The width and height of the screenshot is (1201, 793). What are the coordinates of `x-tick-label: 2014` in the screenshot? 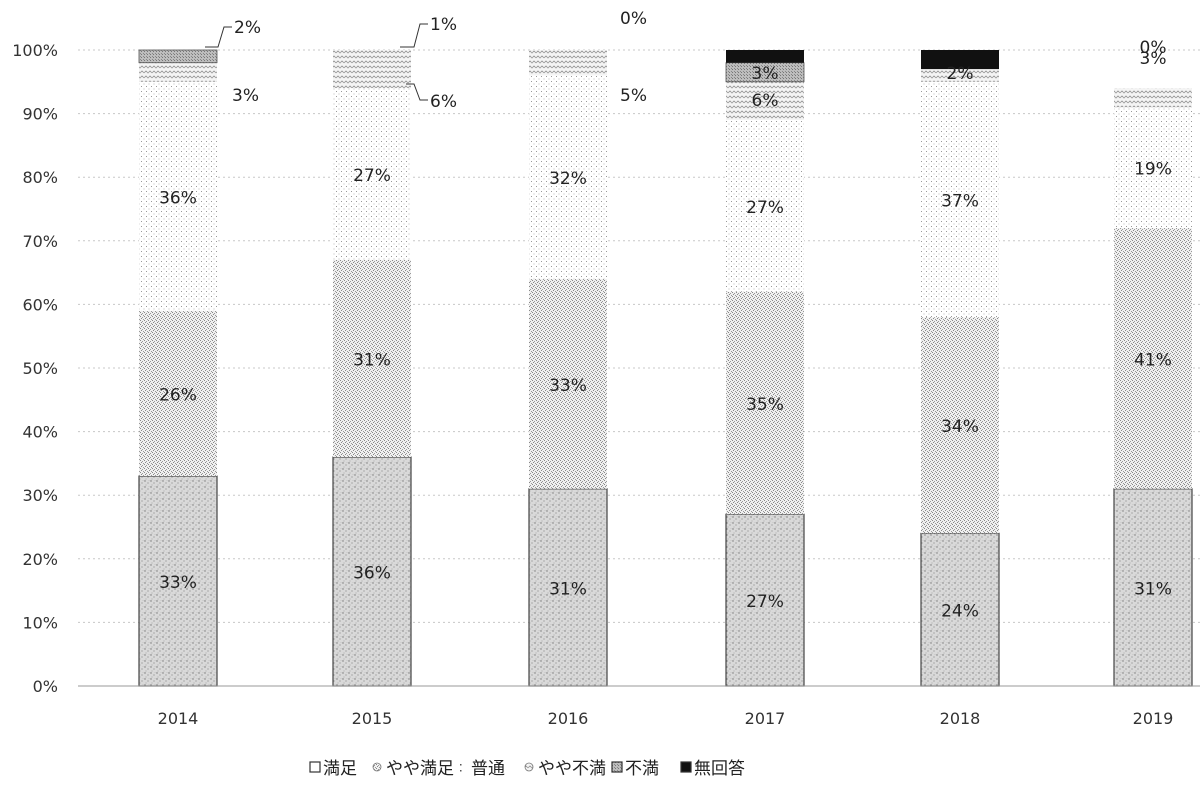 It's located at (178, 718).